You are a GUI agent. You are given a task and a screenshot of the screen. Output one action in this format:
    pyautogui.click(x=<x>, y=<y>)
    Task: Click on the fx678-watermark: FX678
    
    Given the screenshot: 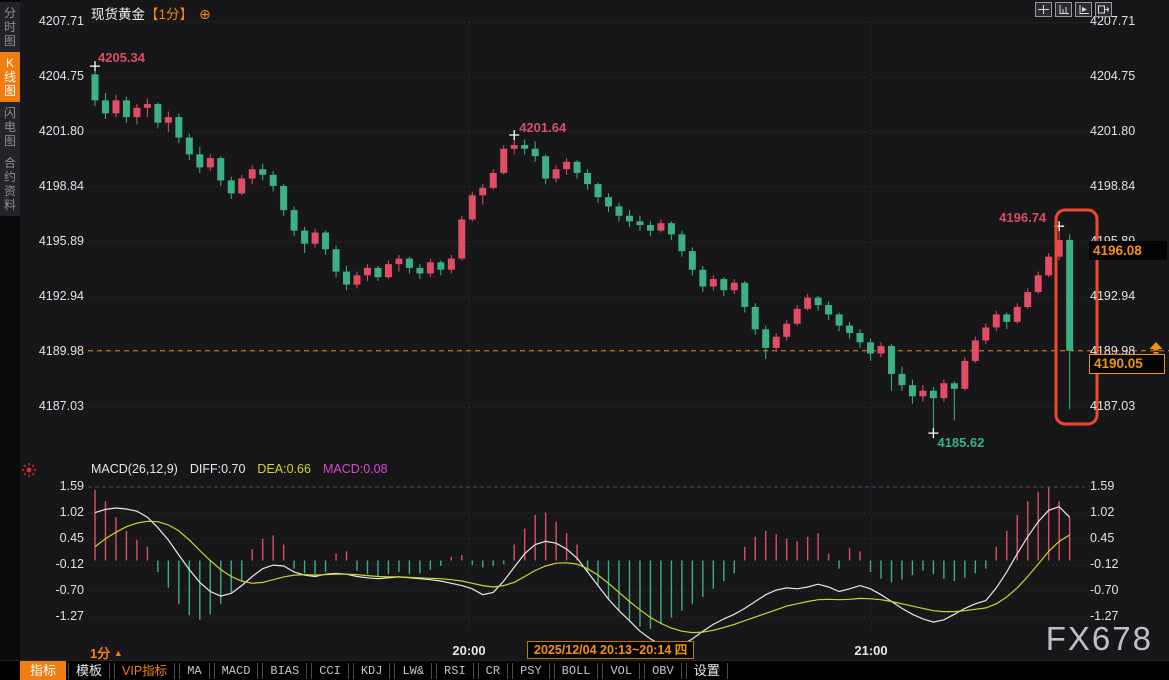 What is the action you would take?
    pyautogui.click(x=1099, y=638)
    